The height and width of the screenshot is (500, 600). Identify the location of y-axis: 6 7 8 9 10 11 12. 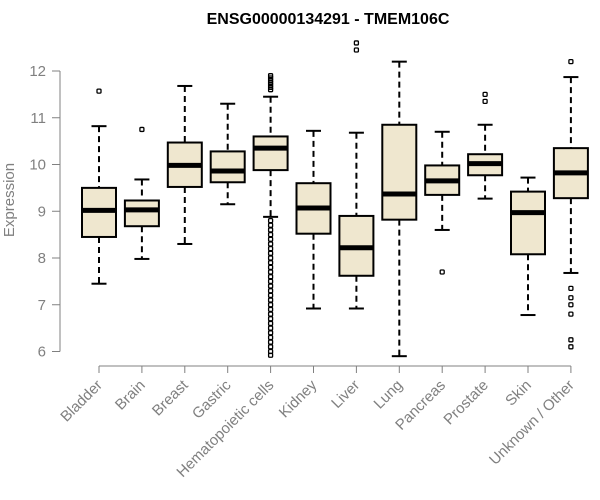
(45, 212).